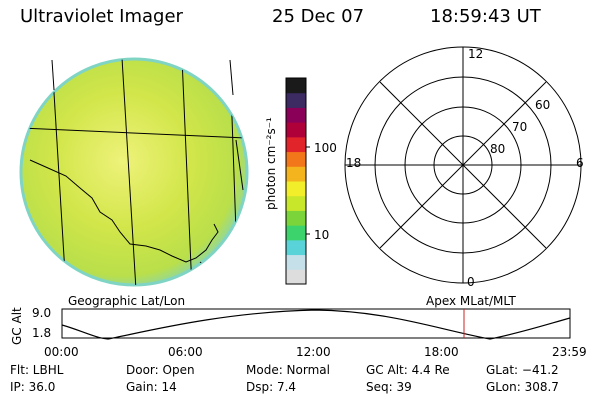 This screenshot has height=400, width=600. I want to click on alt-ymin-label: 1.8, so click(42, 333).